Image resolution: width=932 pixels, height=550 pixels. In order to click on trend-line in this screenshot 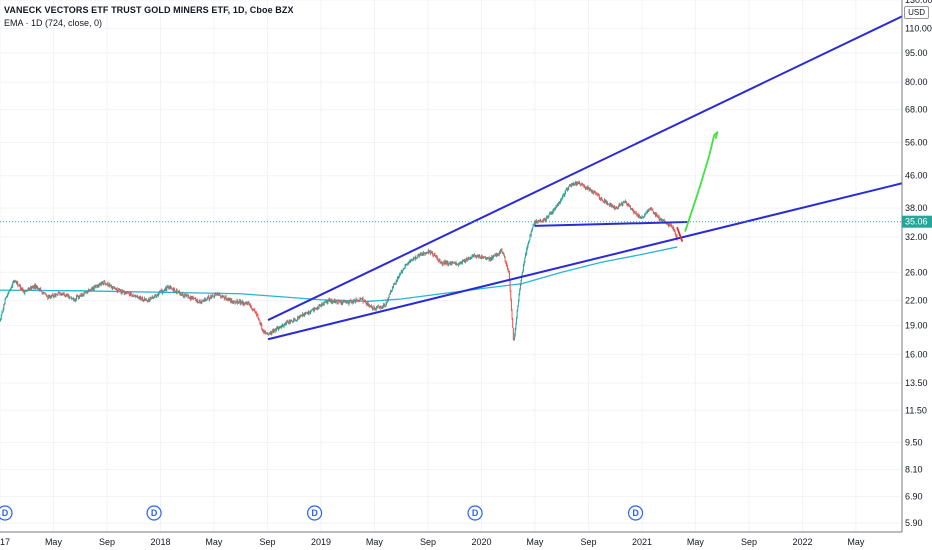, I will do `click(610, 223)`.